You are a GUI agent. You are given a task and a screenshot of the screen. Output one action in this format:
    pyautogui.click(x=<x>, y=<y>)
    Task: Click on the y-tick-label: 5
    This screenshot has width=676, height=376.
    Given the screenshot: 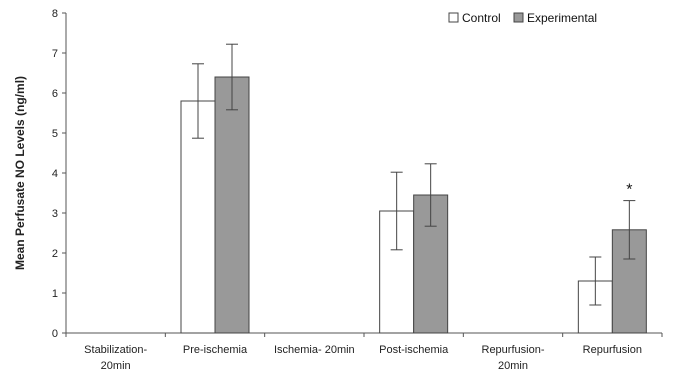 What is the action you would take?
    pyautogui.click(x=55, y=134)
    